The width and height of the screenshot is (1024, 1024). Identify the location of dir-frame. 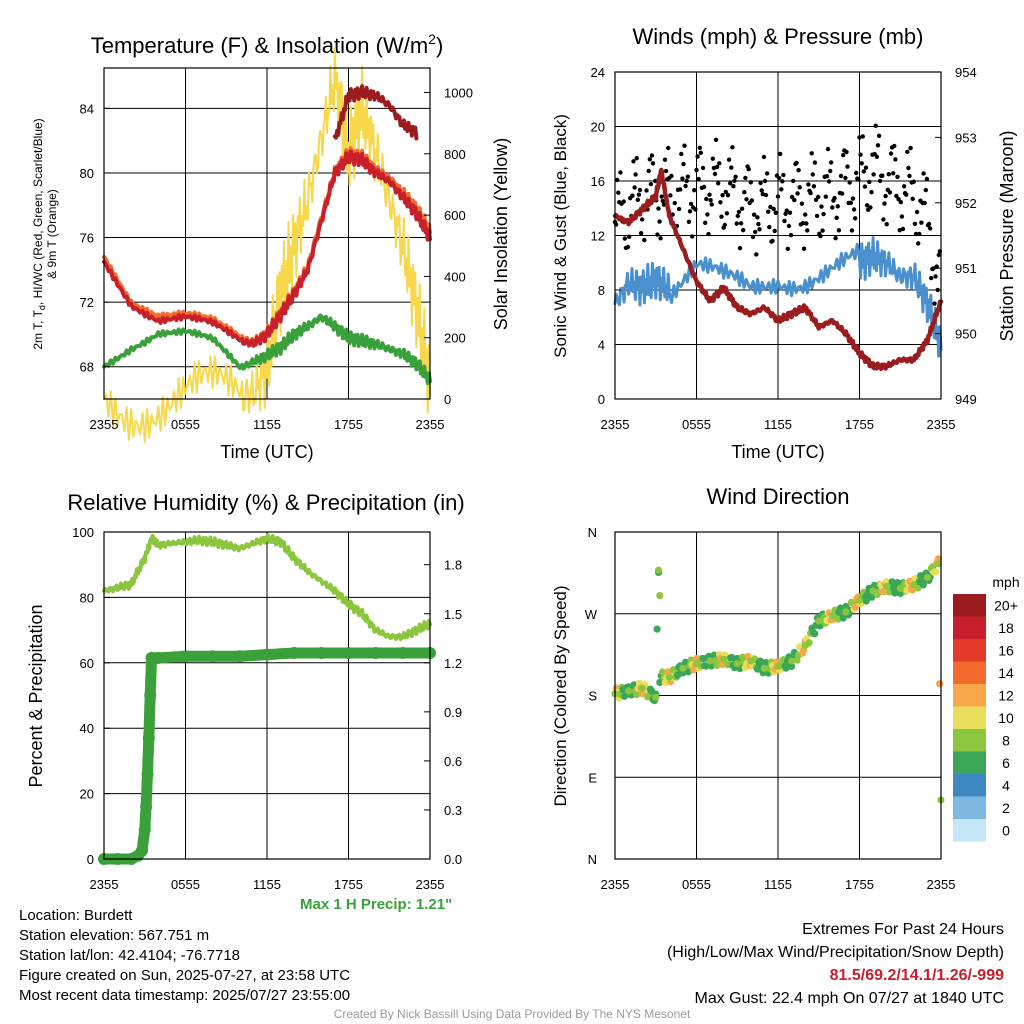
(778, 695).